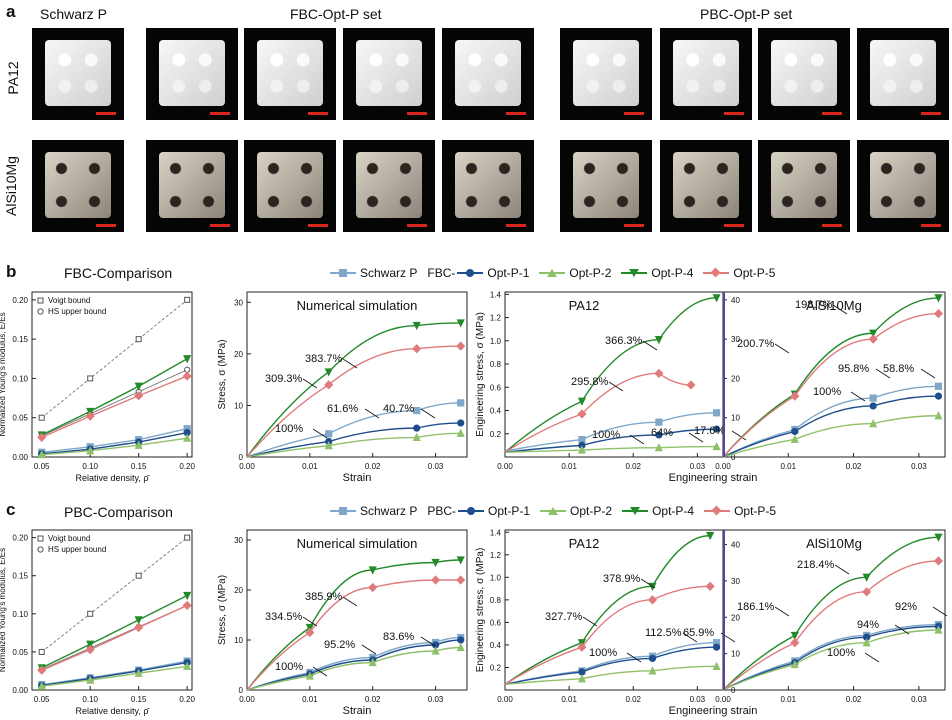 Image resolution: width=952 pixels, height=720 pixels. What do you see at coordinates (496, 667) in the screenshot?
I see `y-tick-label: 0.2` at bounding box center [496, 667].